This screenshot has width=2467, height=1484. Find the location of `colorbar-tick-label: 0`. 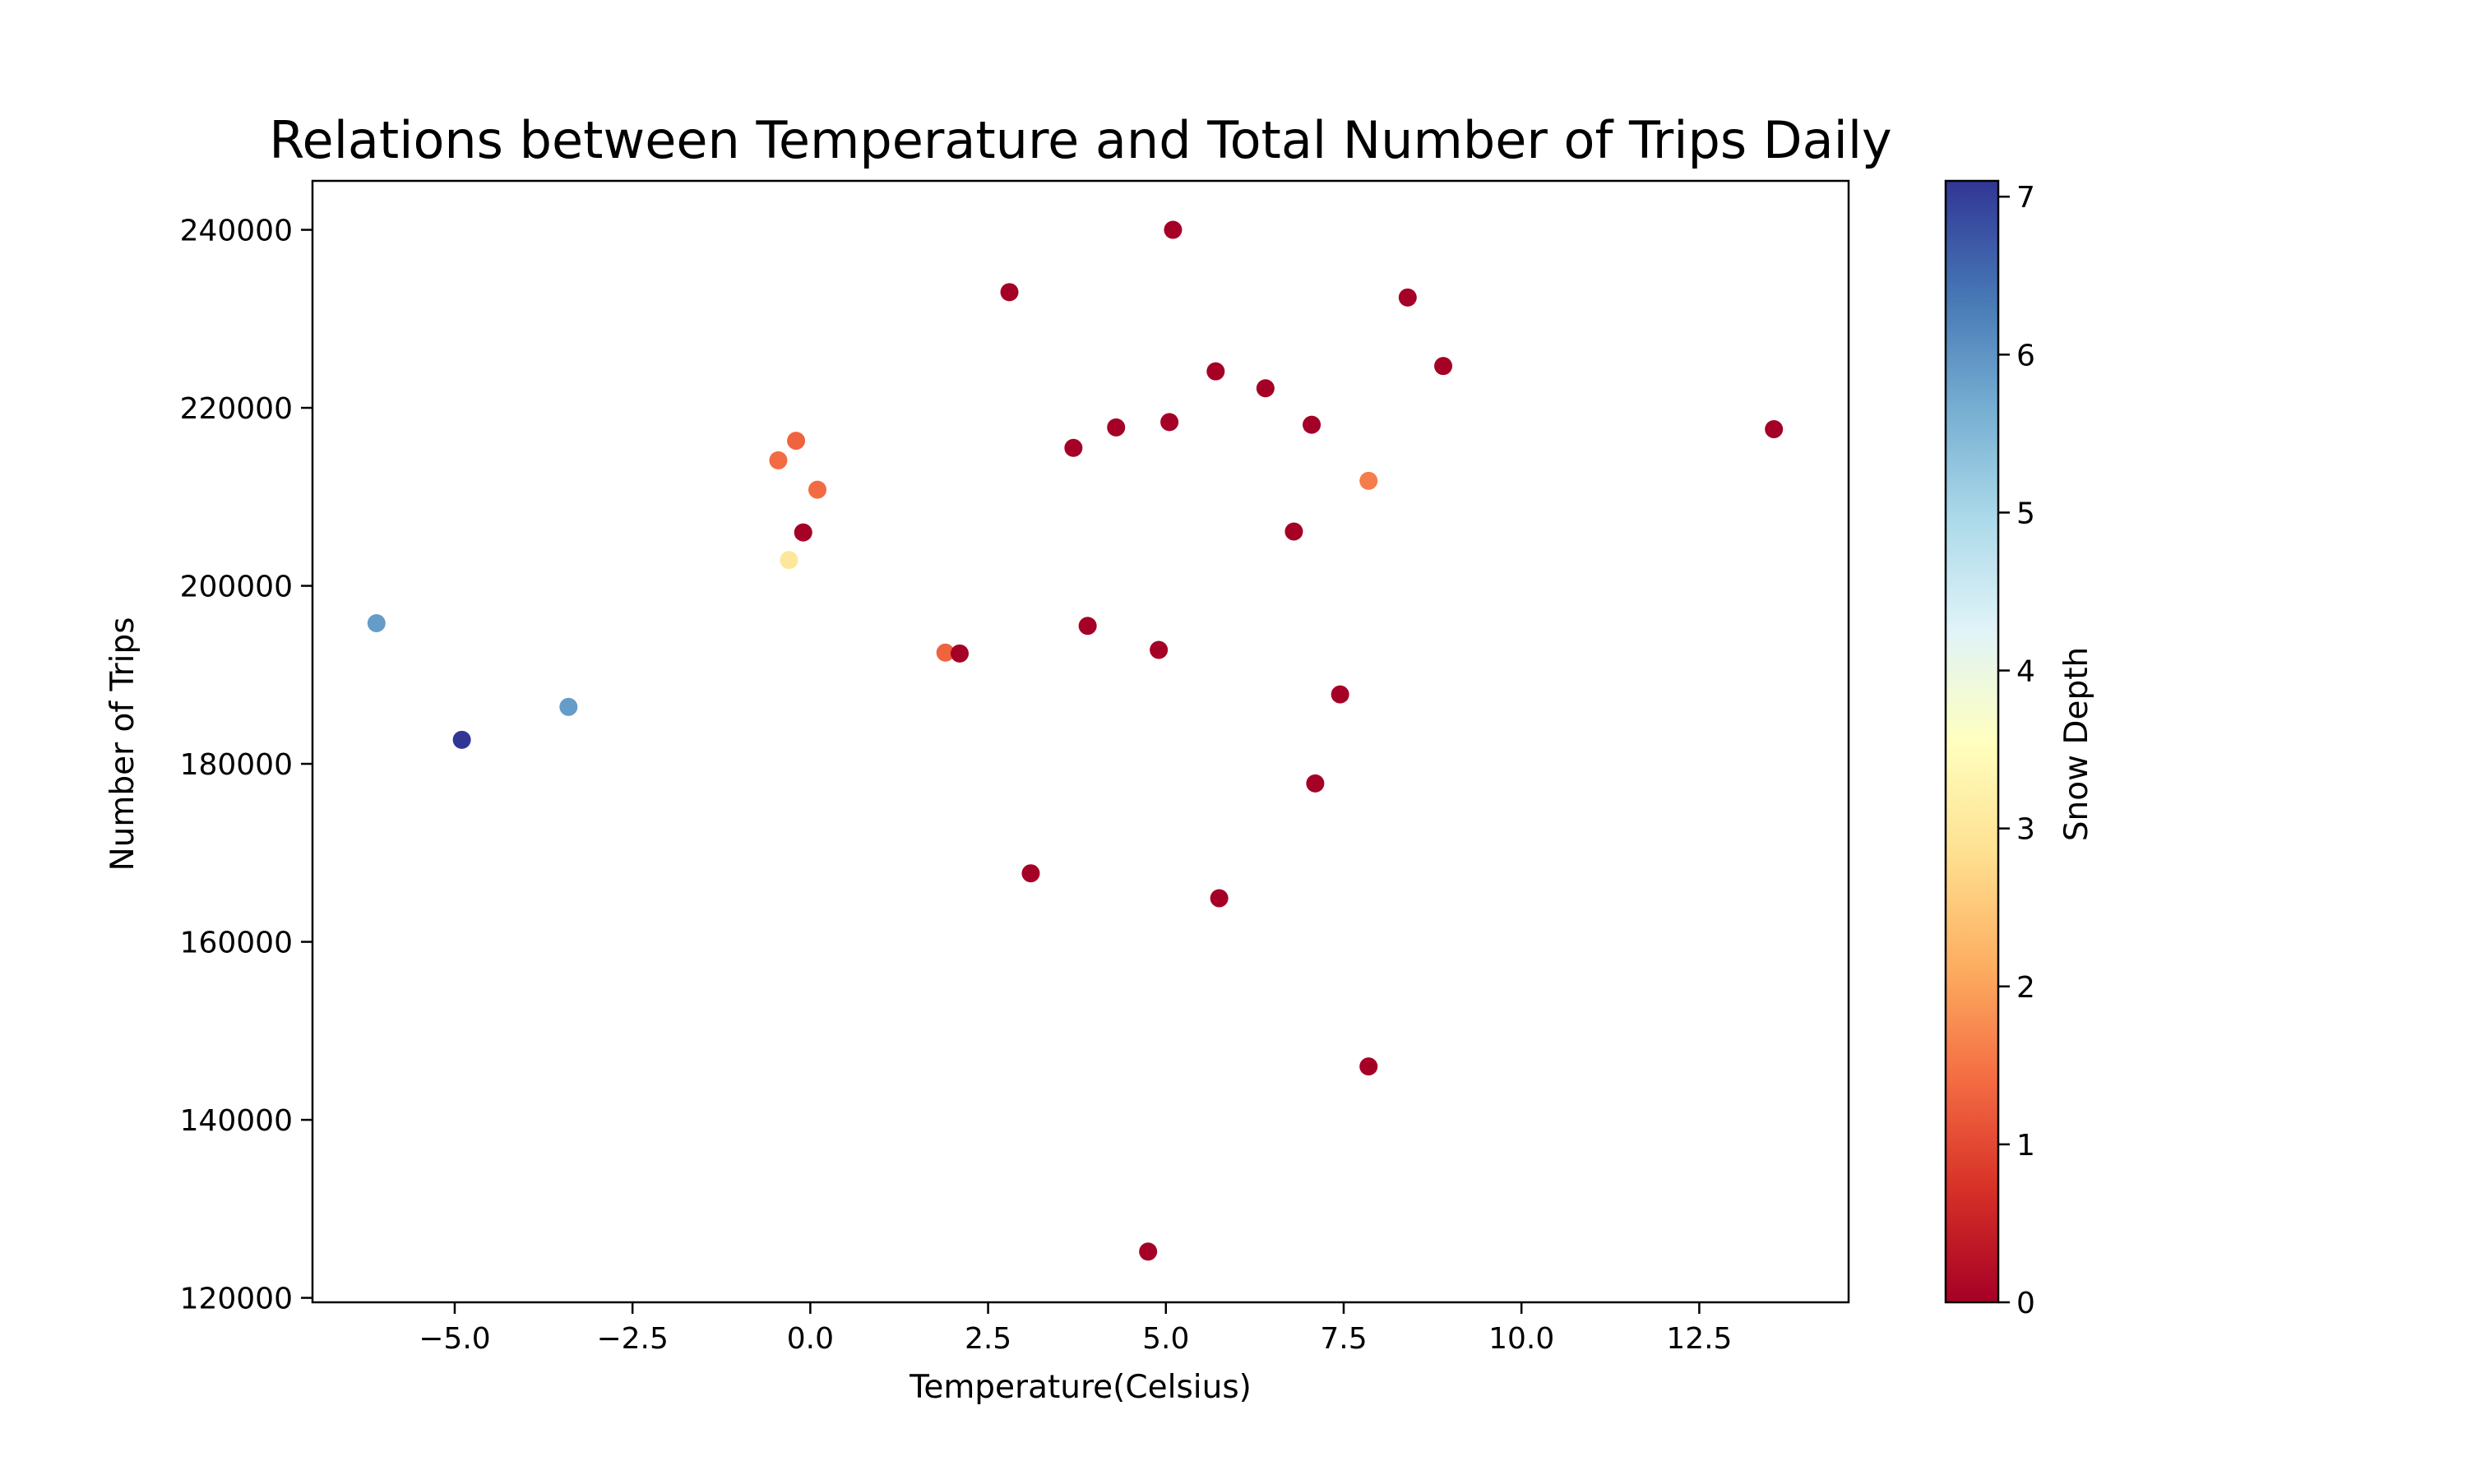

colorbar-tick-label: 0 is located at coordinates (2025, 1303).